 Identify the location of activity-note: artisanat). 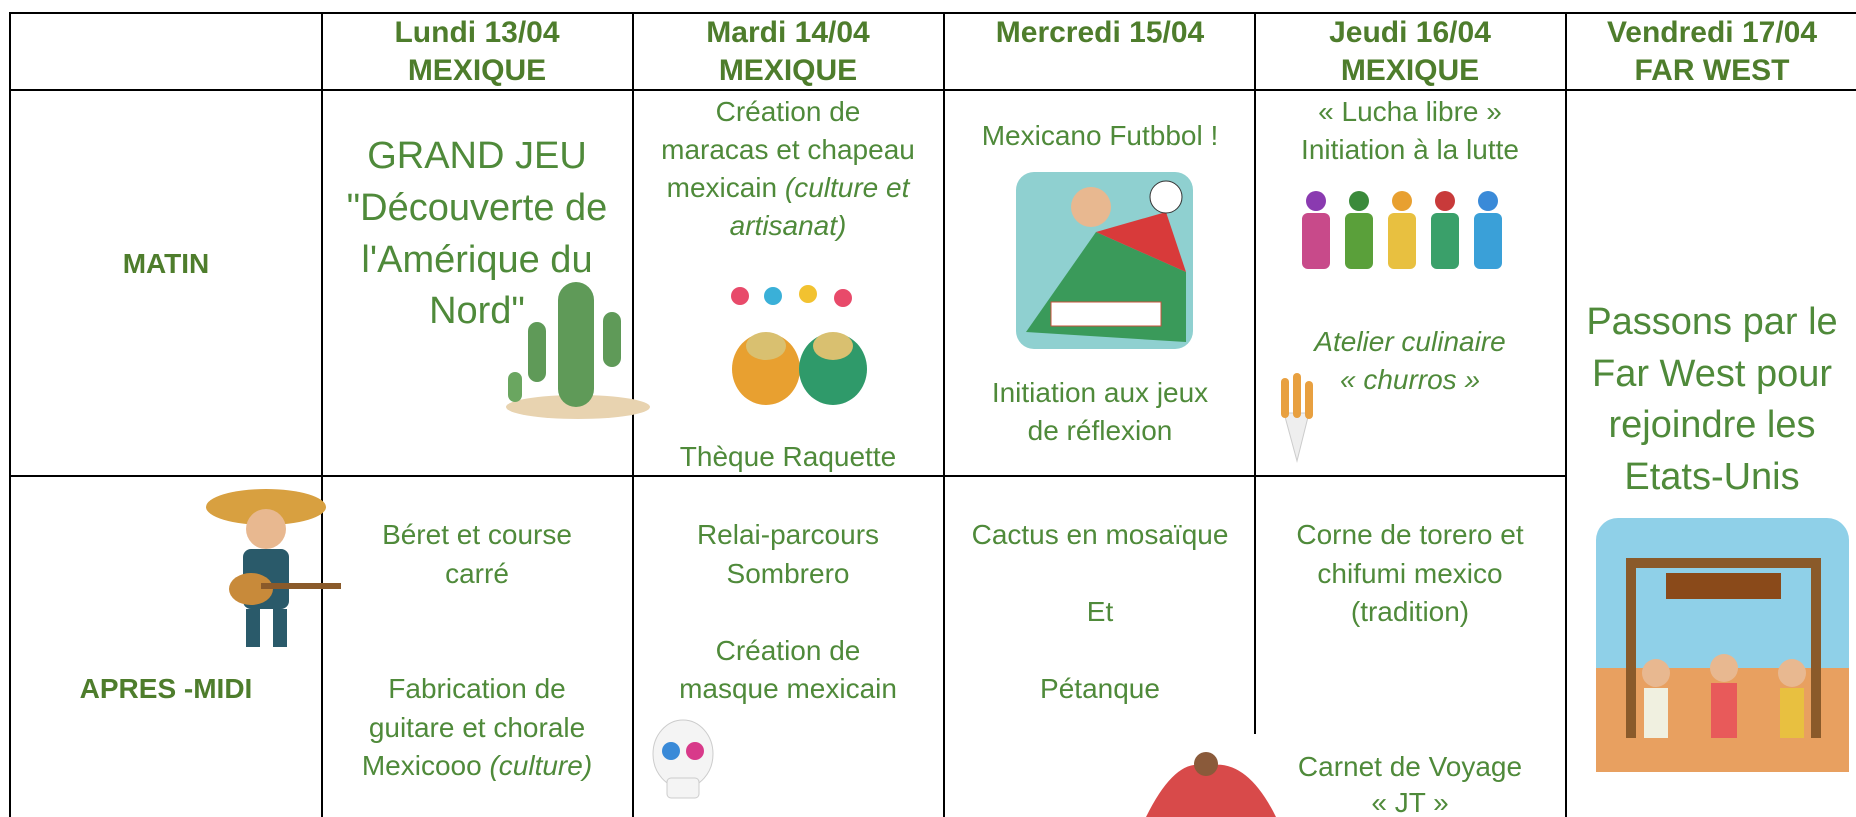
(788, 225).